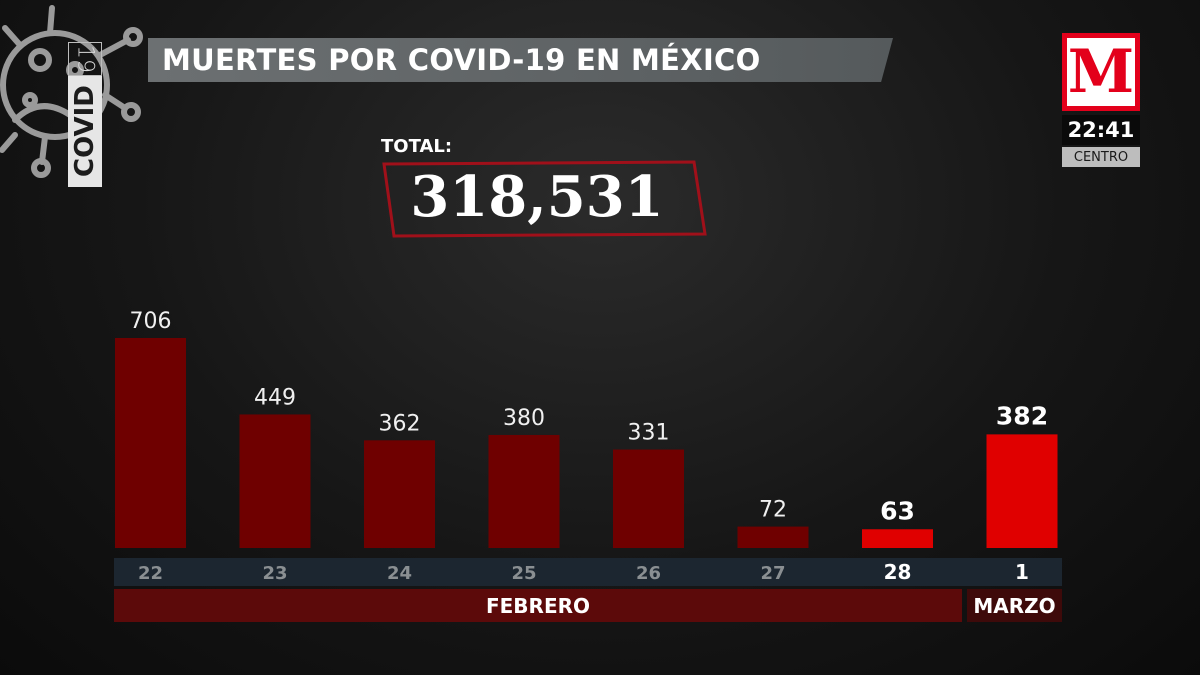 The image size is (1200, 675). What do you see at coordinates (417, 146) in the screenshot?
I see `total-label: TOTAL:` at bounding box center [417, 146].